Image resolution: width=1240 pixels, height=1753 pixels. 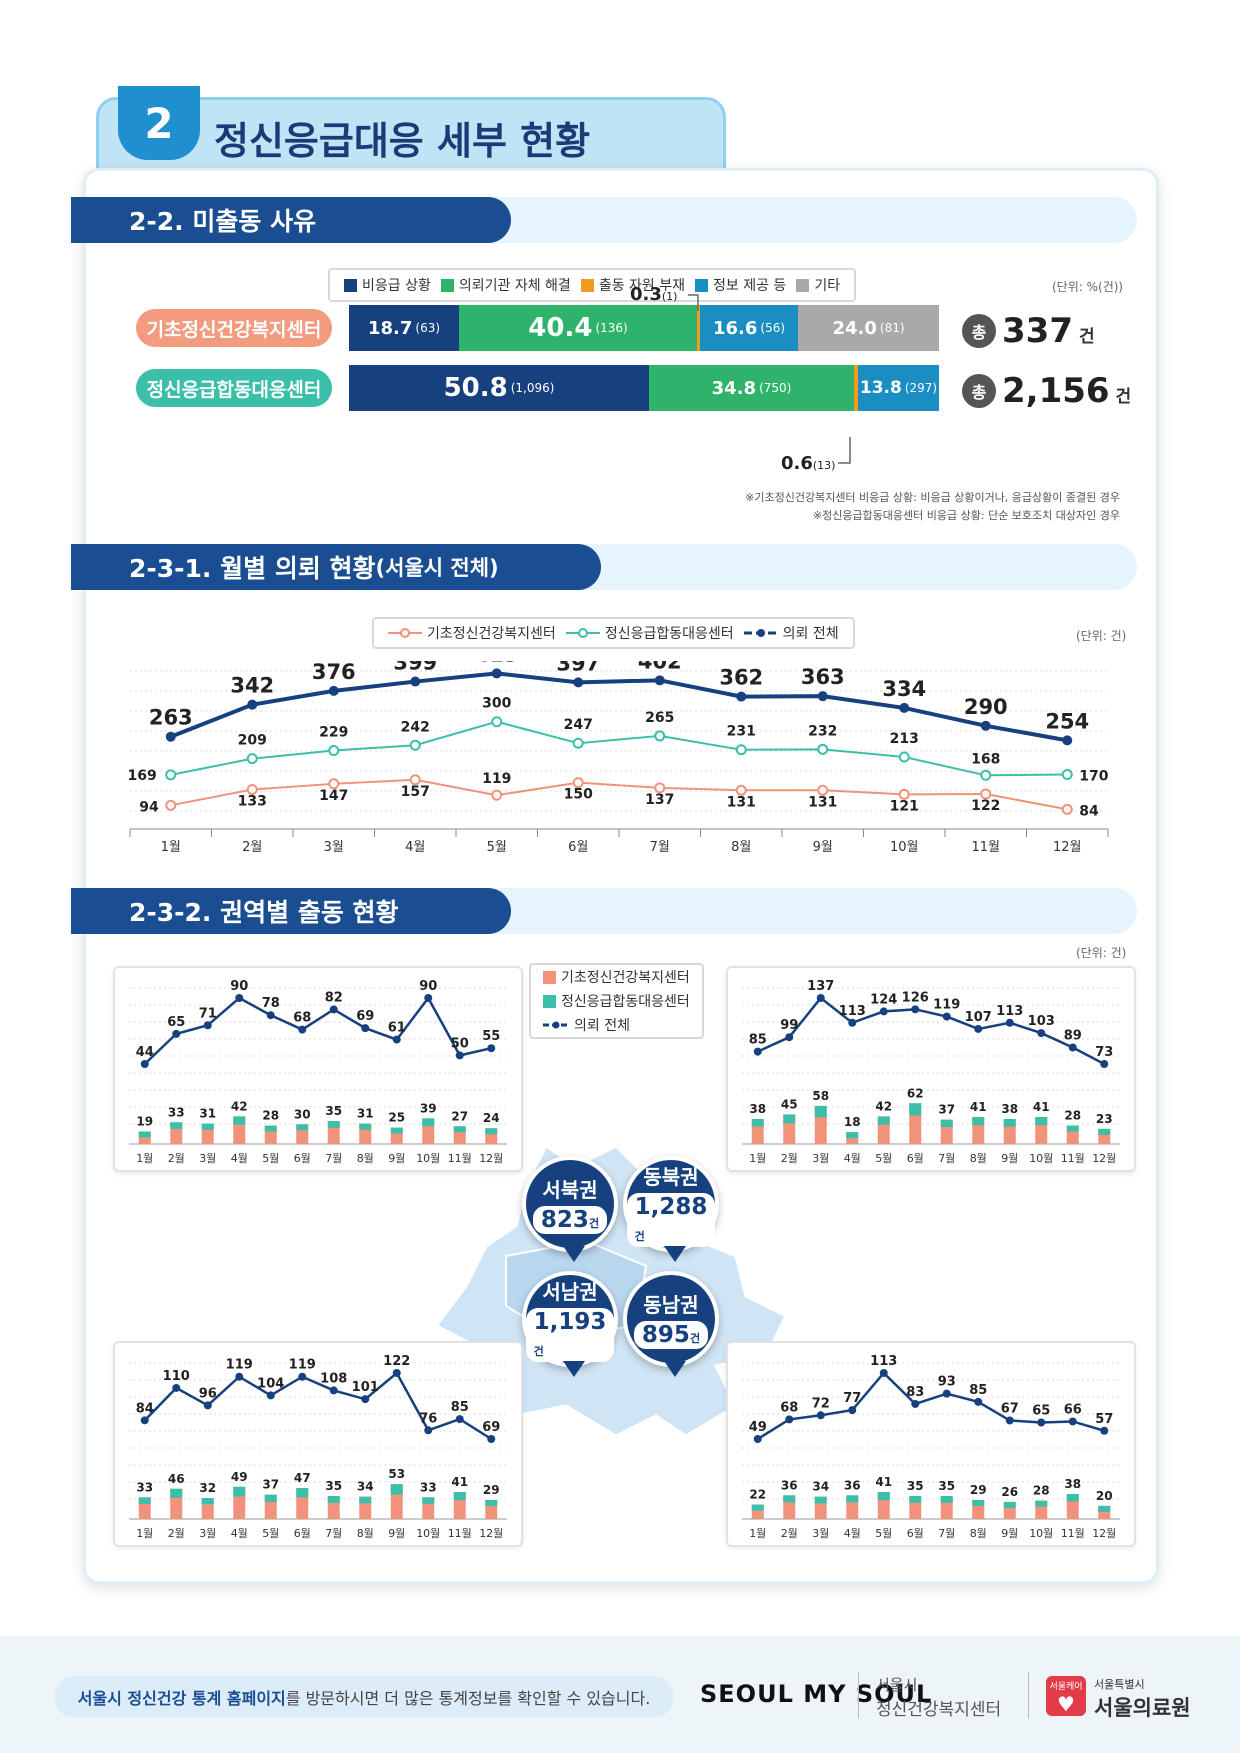 What do you see at coordinates (904, 689) in the screenshot?
I see `data-label: 334` at bounding box center [904, 689].